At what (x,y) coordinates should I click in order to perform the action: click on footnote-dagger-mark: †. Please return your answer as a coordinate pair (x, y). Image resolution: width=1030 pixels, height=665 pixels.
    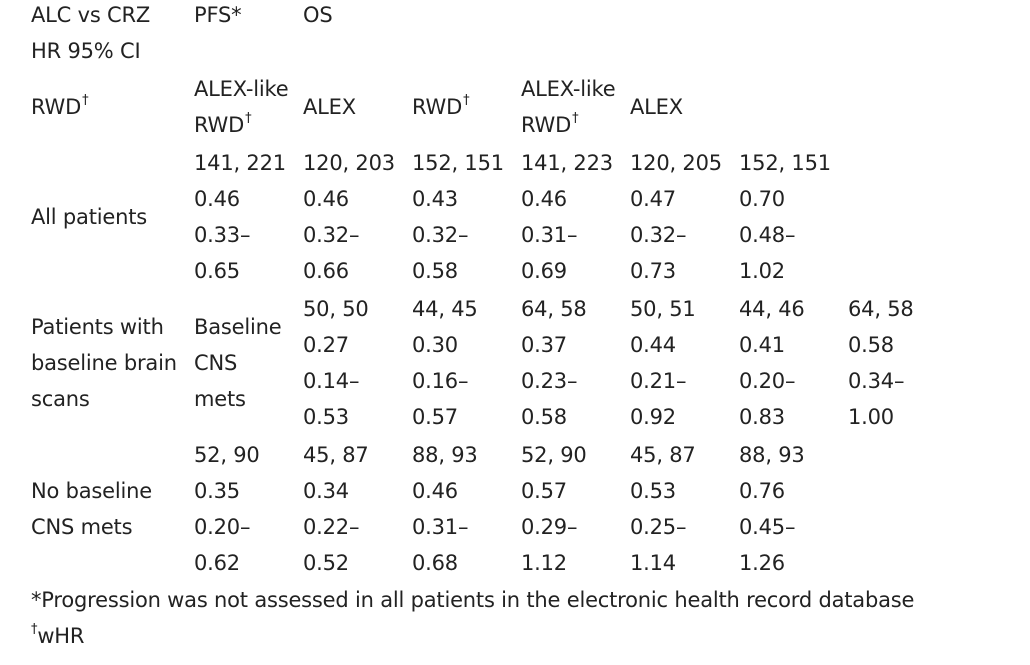
    Looking at the image, I should click on (34, 629).